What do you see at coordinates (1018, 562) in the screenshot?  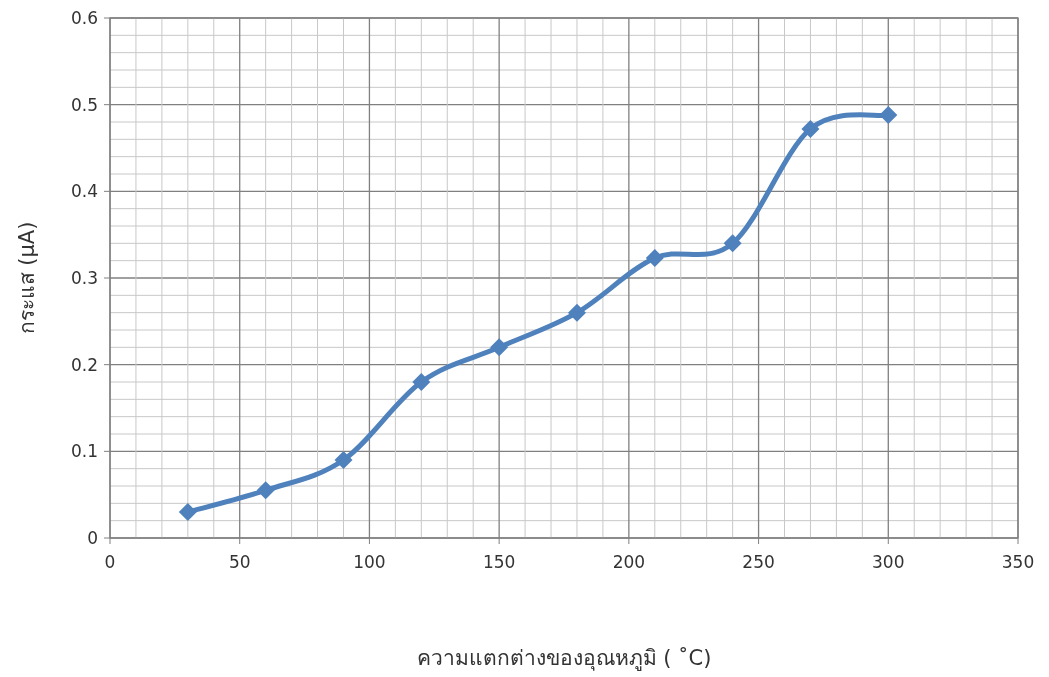 I see `x-tick-label: 350` at bounding box center [1018, 562].